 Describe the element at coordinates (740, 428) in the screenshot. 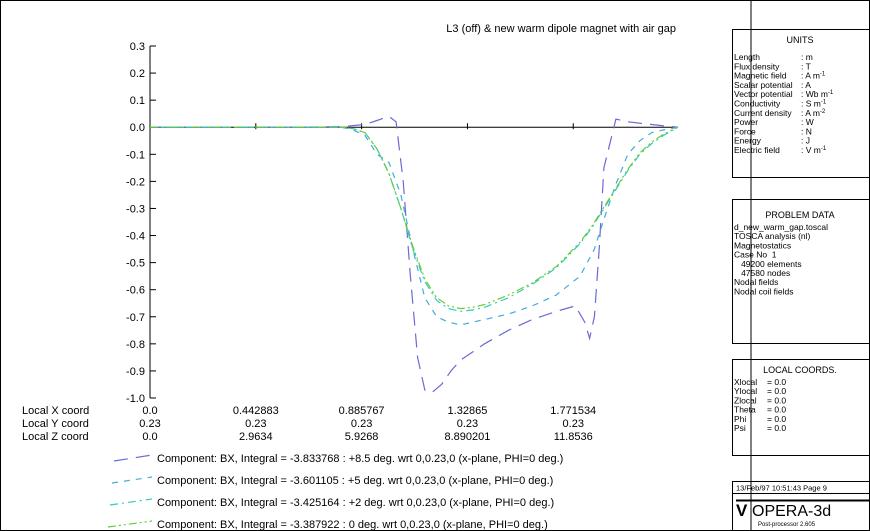

I see `local-coord-name: Psi` at that location.